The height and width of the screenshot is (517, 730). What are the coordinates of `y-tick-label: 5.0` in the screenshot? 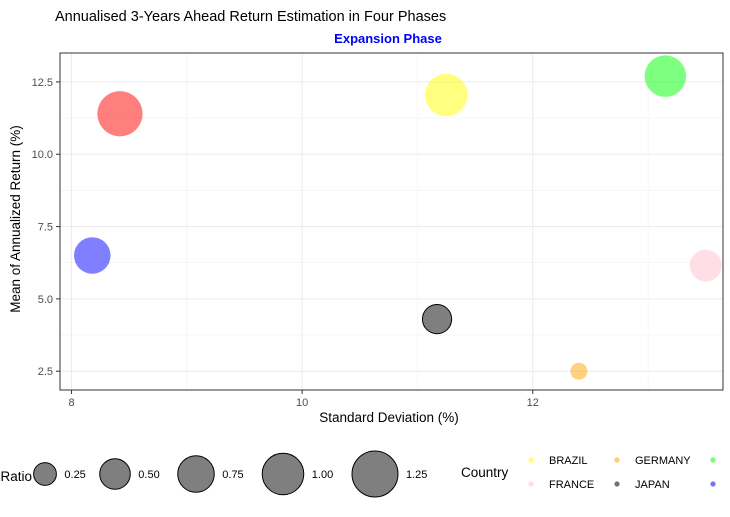 It's located at (45, 300).